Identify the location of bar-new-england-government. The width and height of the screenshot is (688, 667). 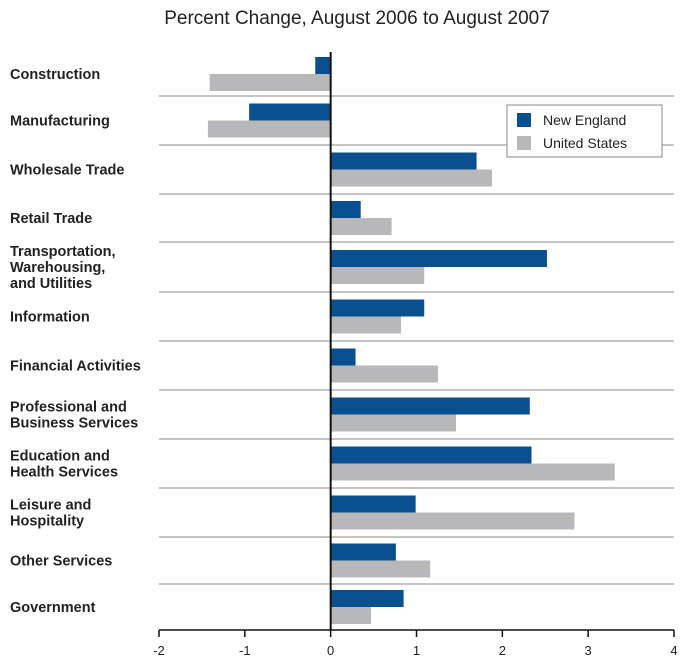
(367, 598).